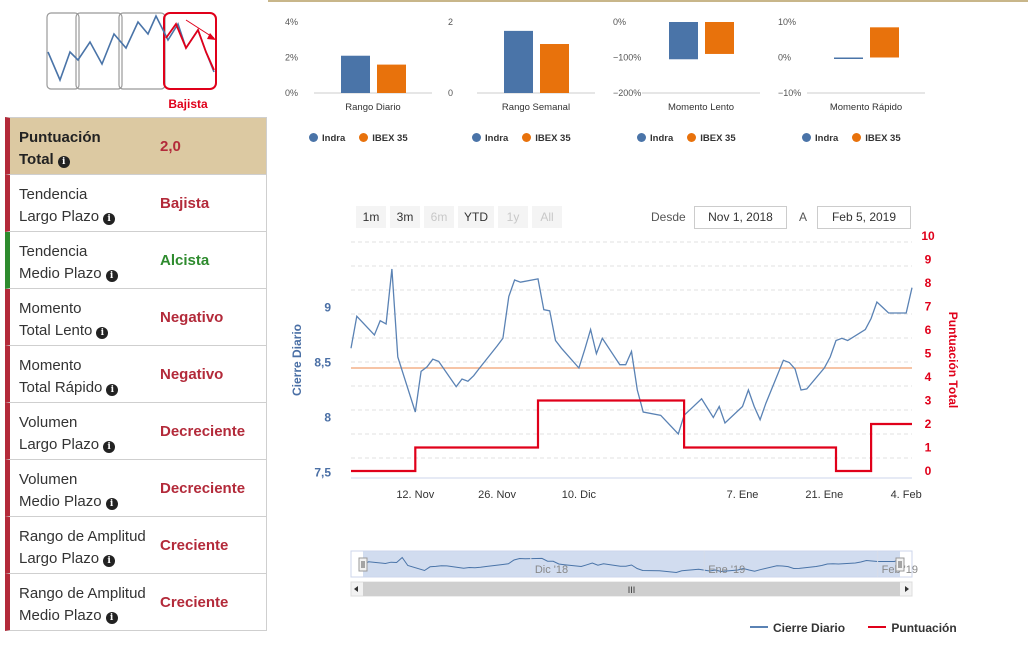 This screenshot has height=645, width=1028. What do you see at coordinates (551, 570) in the screenshot?
I see `navigator-label: Dic '18` at bounding box center [551, 570].